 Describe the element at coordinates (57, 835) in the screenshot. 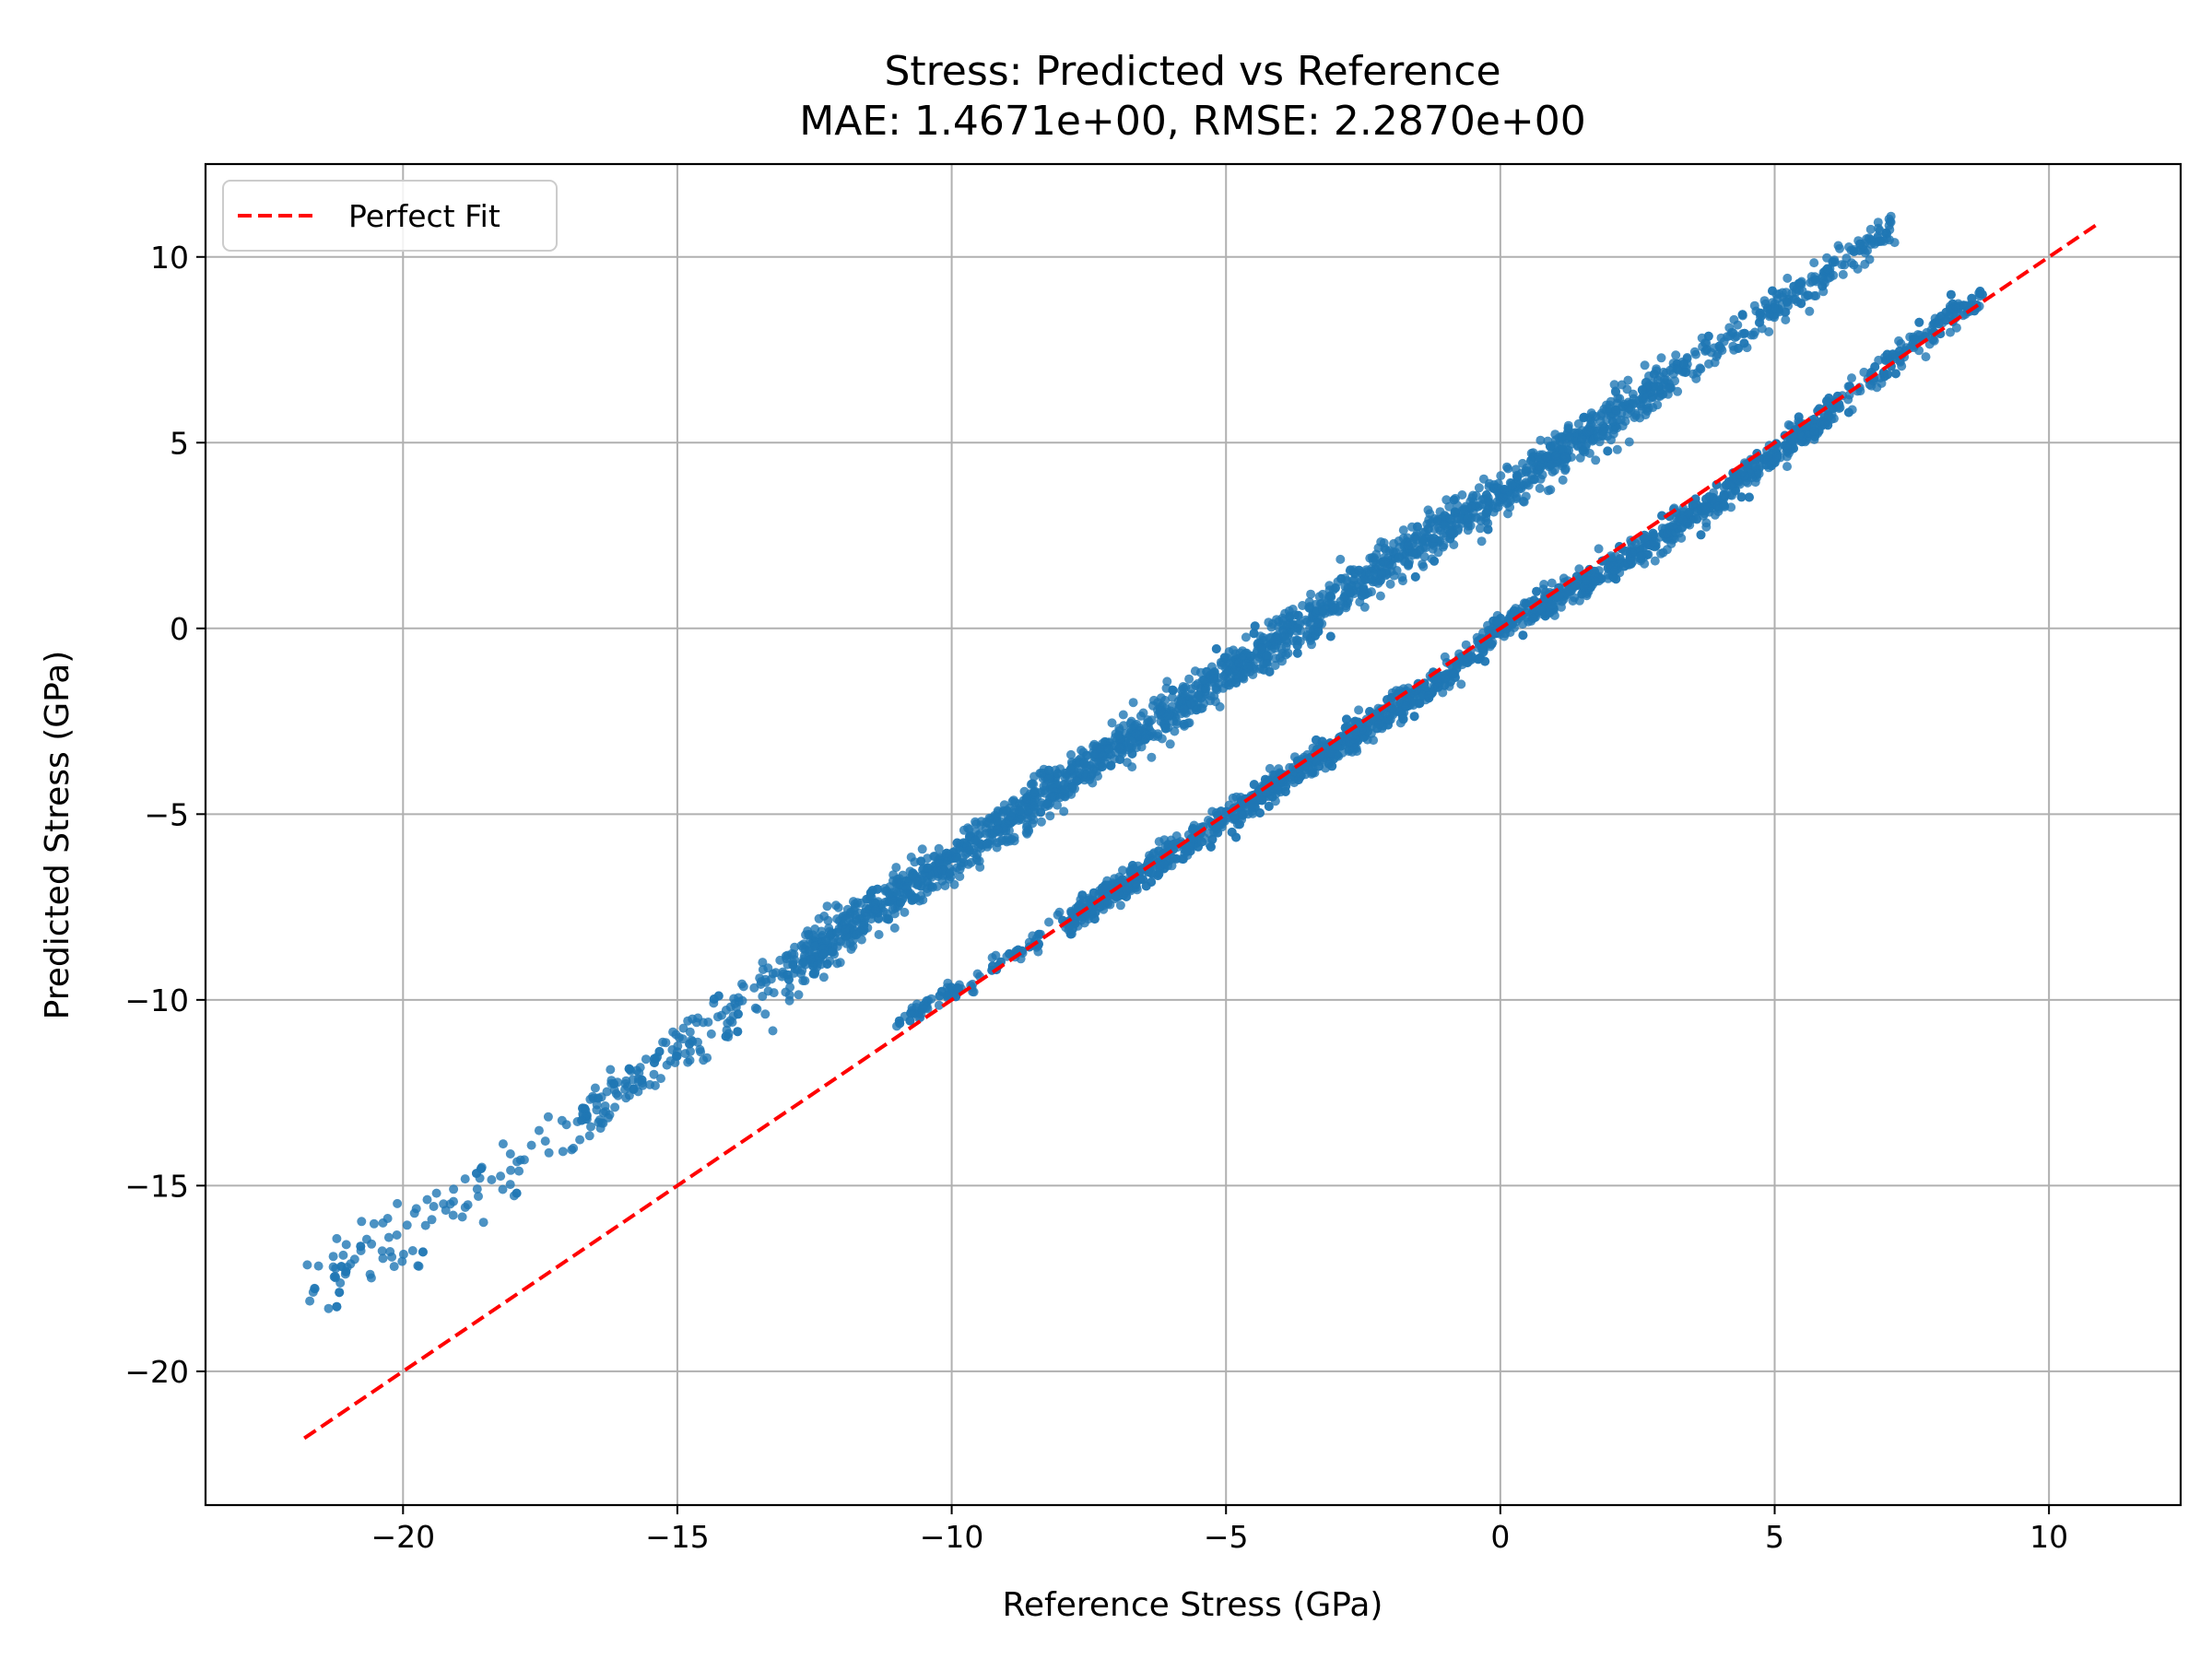

I see `y-axis-label: Predicted Stress (GPa)` at that location.